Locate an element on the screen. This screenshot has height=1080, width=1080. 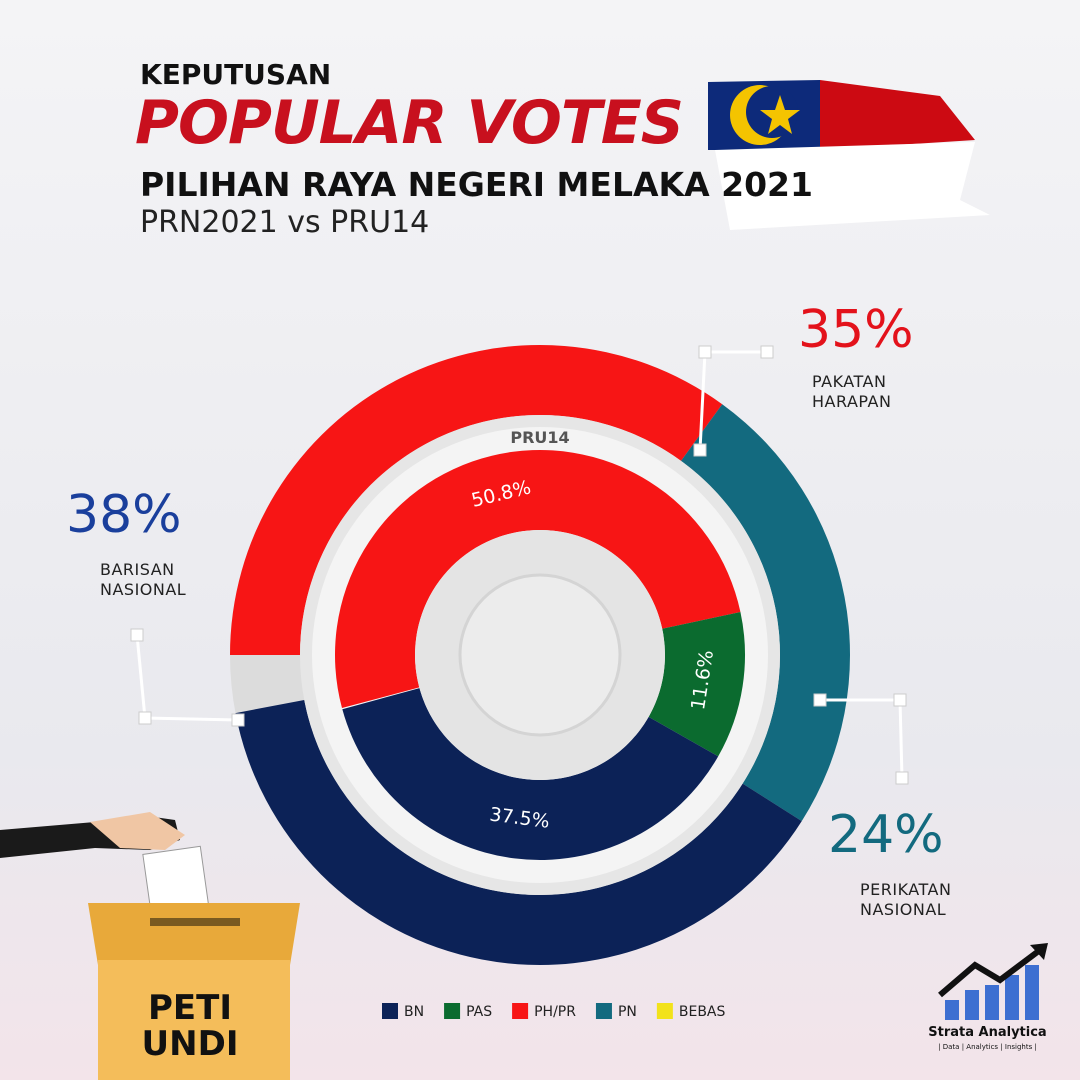
legend-label: PH/PR is located at coordinates (555, 1012).